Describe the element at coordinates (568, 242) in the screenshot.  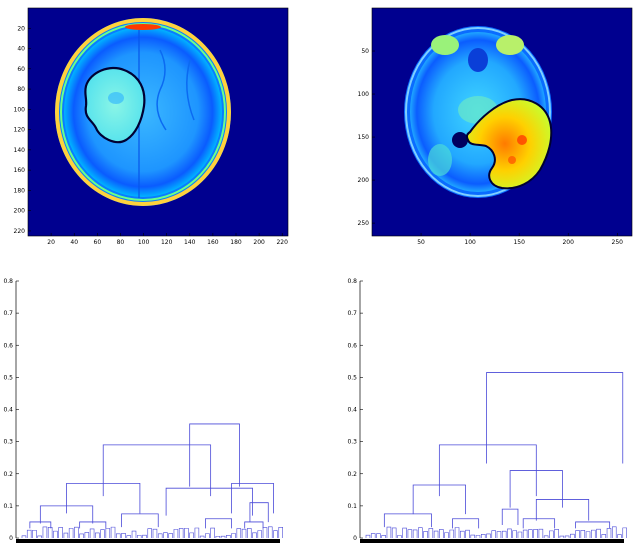
I see `x-tick-label: 200` at that location.